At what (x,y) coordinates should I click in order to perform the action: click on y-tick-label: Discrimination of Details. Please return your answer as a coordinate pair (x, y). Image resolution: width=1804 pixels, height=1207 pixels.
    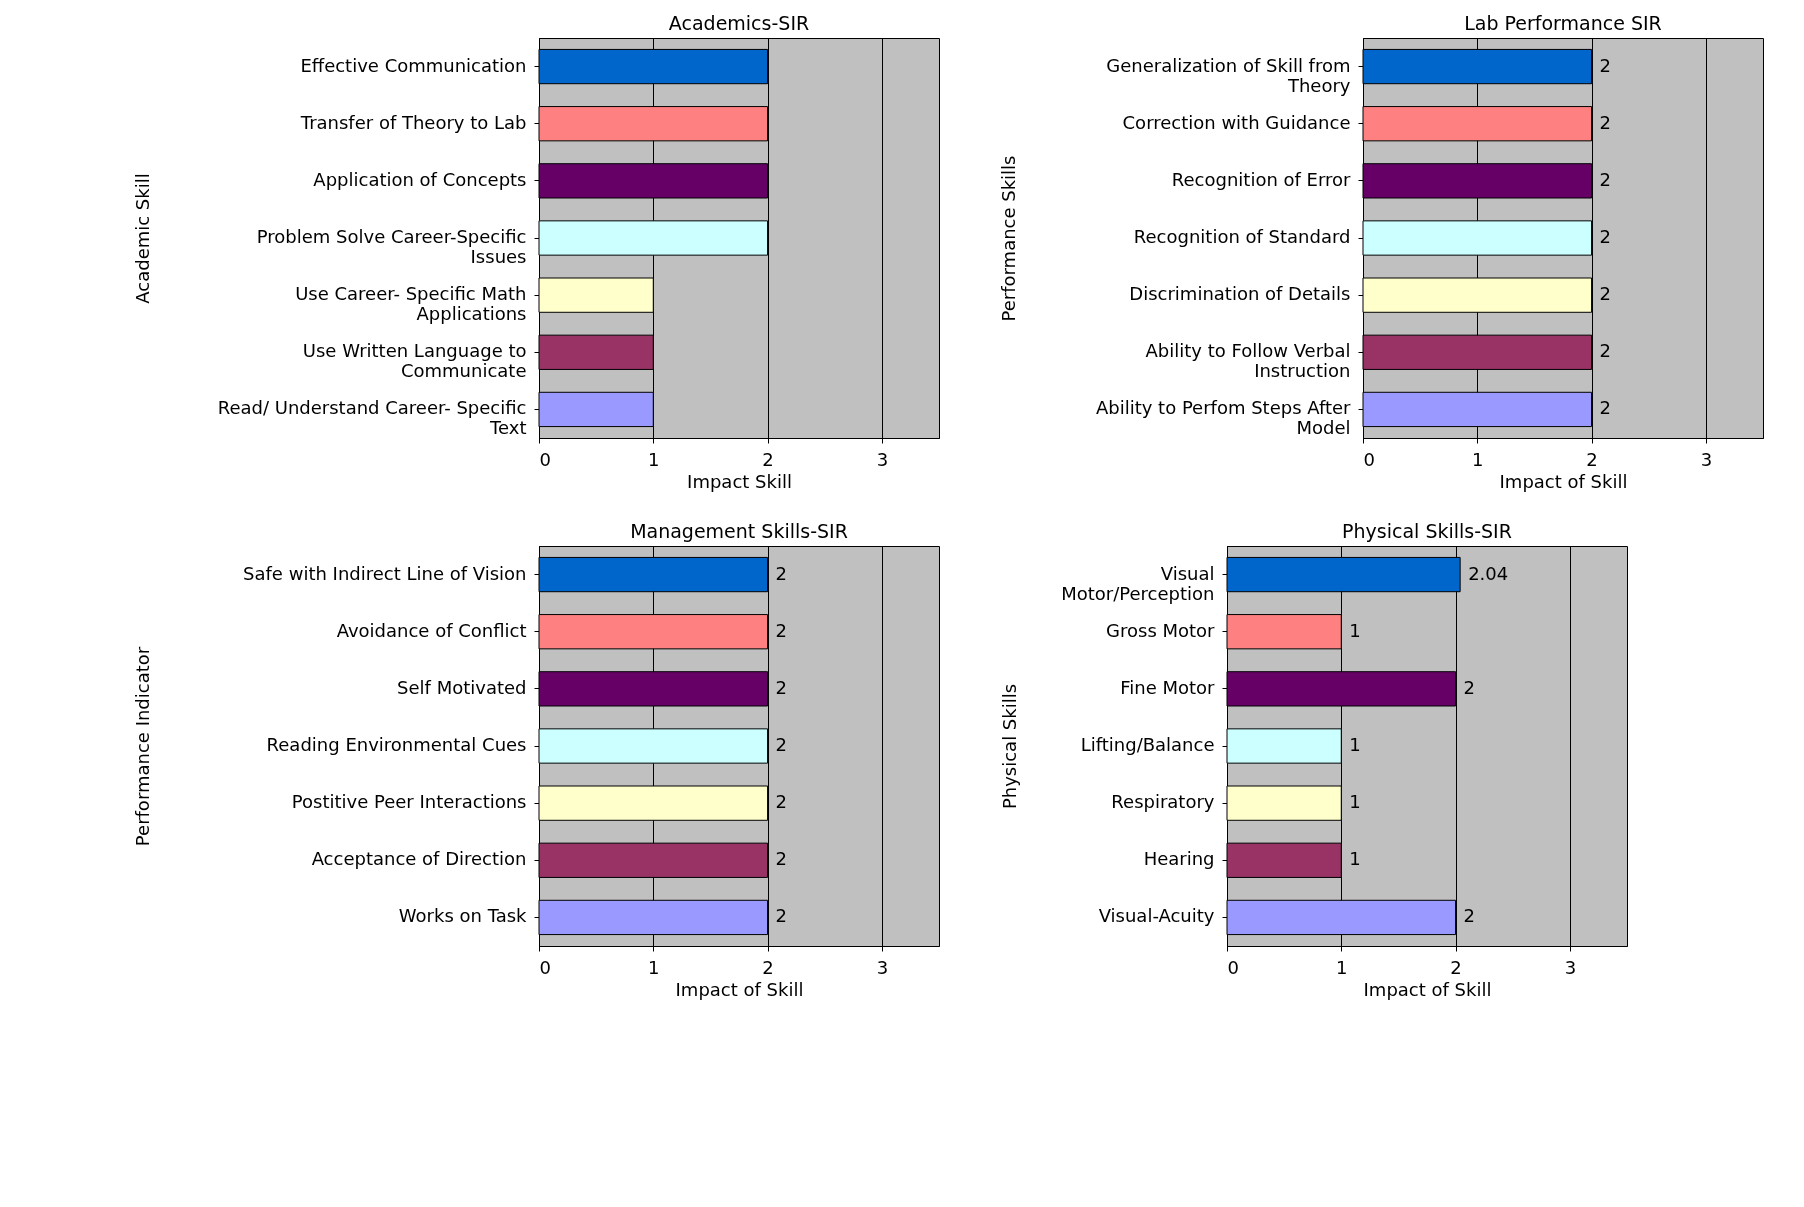
    Looking at the image, I should click on (1240, 294).